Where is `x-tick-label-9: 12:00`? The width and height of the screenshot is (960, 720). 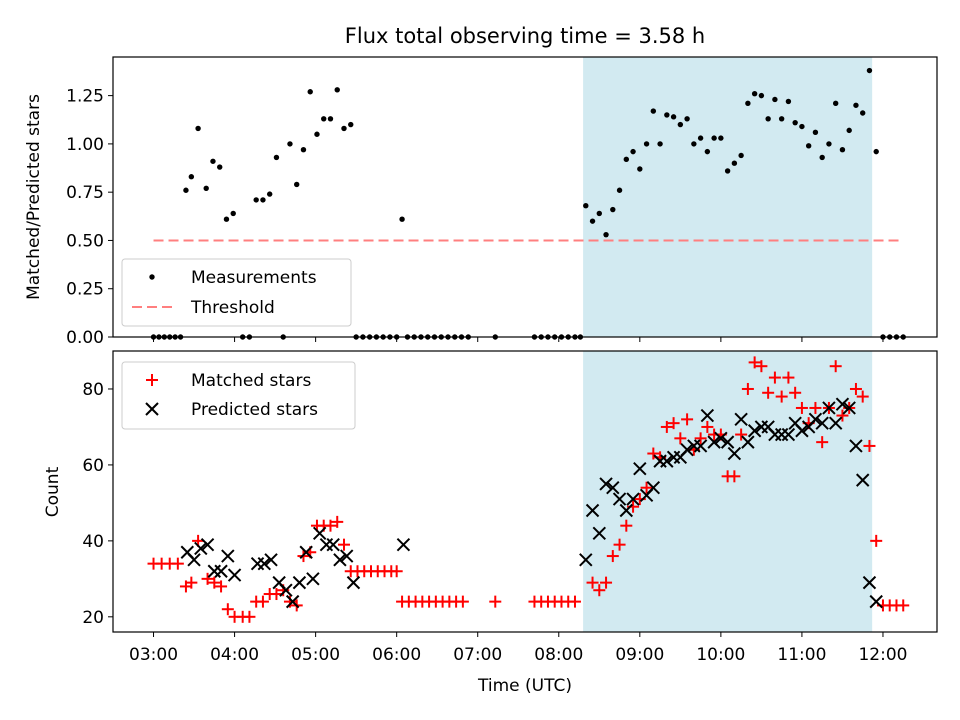
x-tick-label-9: 12:00 is located at coordinates (882, 655).